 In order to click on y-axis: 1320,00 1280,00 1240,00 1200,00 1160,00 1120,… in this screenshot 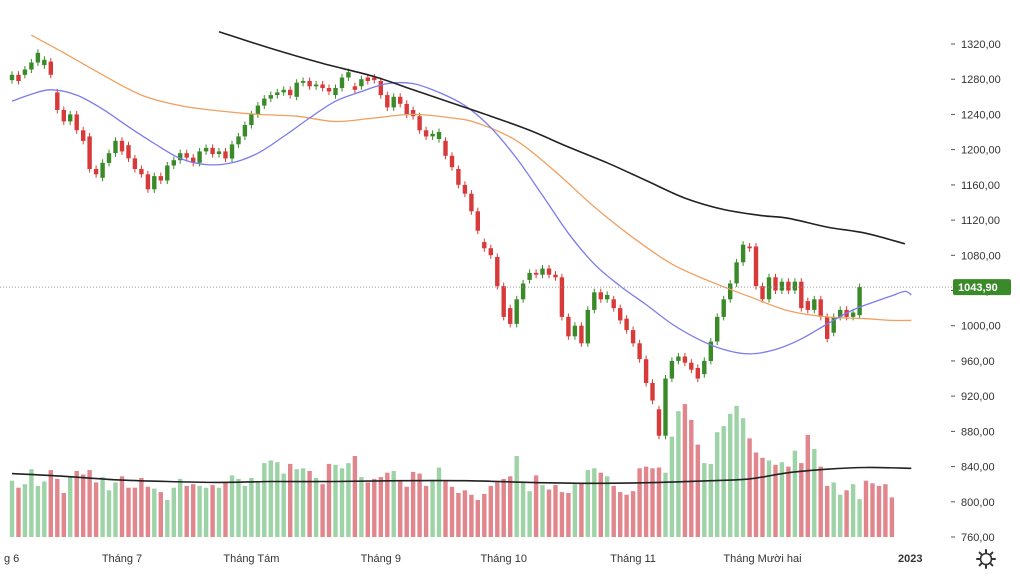, I will do `click(976, 291)`.